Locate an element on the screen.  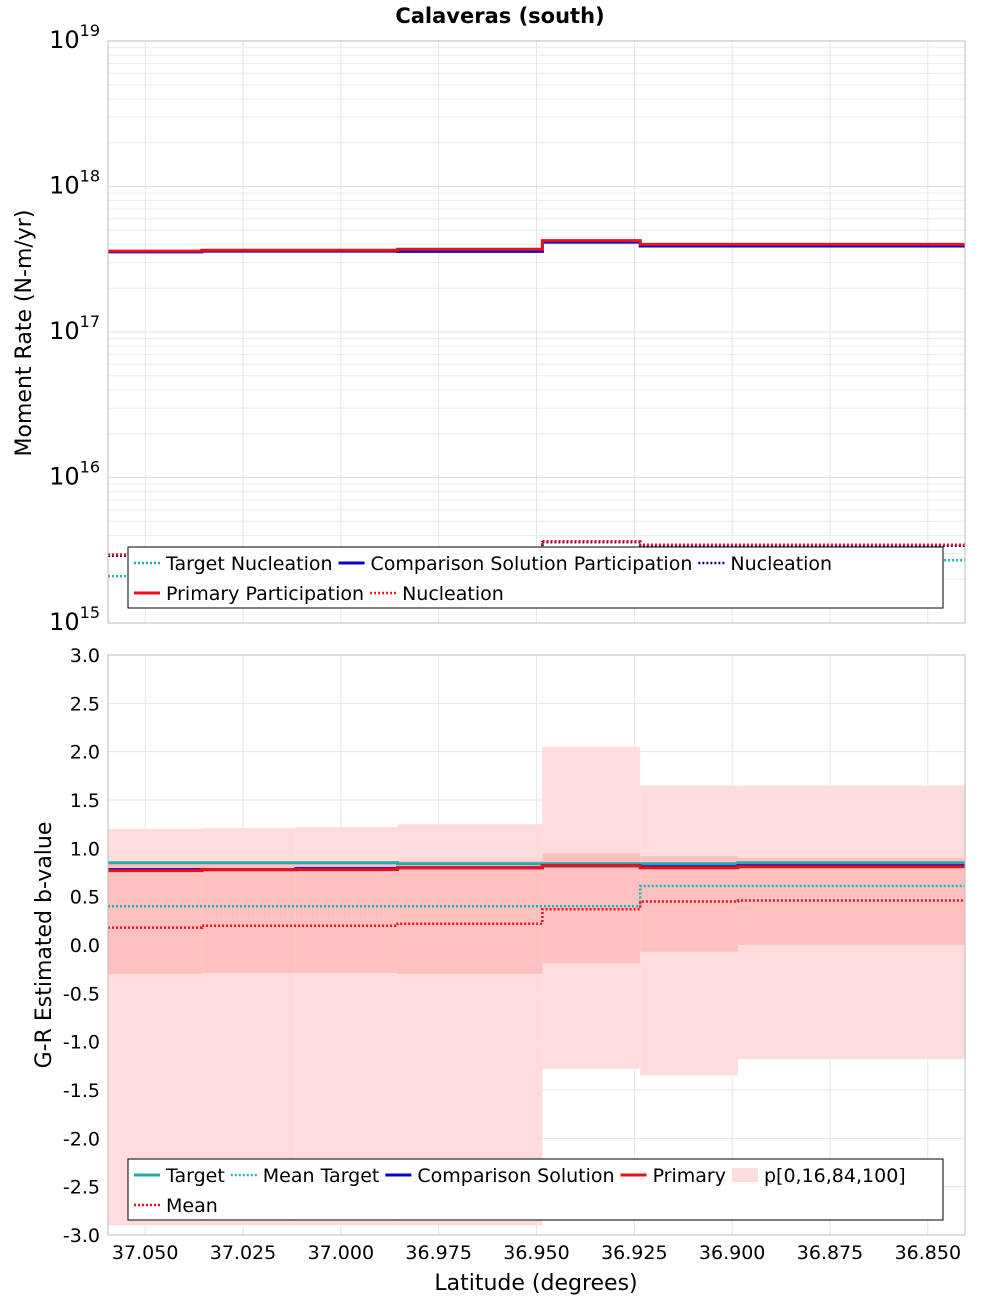
legend-label: Comparison Solution is located at coordinates (515, 1176).